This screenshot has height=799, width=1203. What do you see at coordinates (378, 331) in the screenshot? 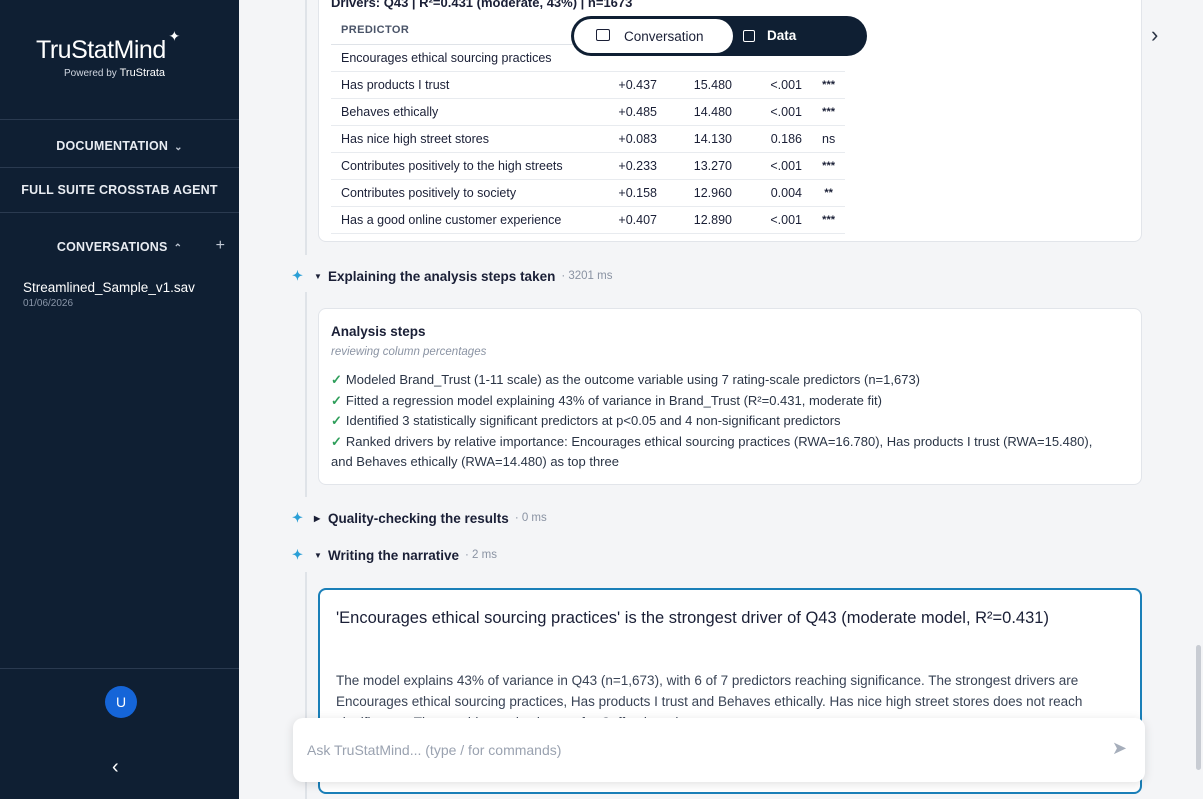
I see `analysis-title: Analysis steps` at bounding box center [378, 331].